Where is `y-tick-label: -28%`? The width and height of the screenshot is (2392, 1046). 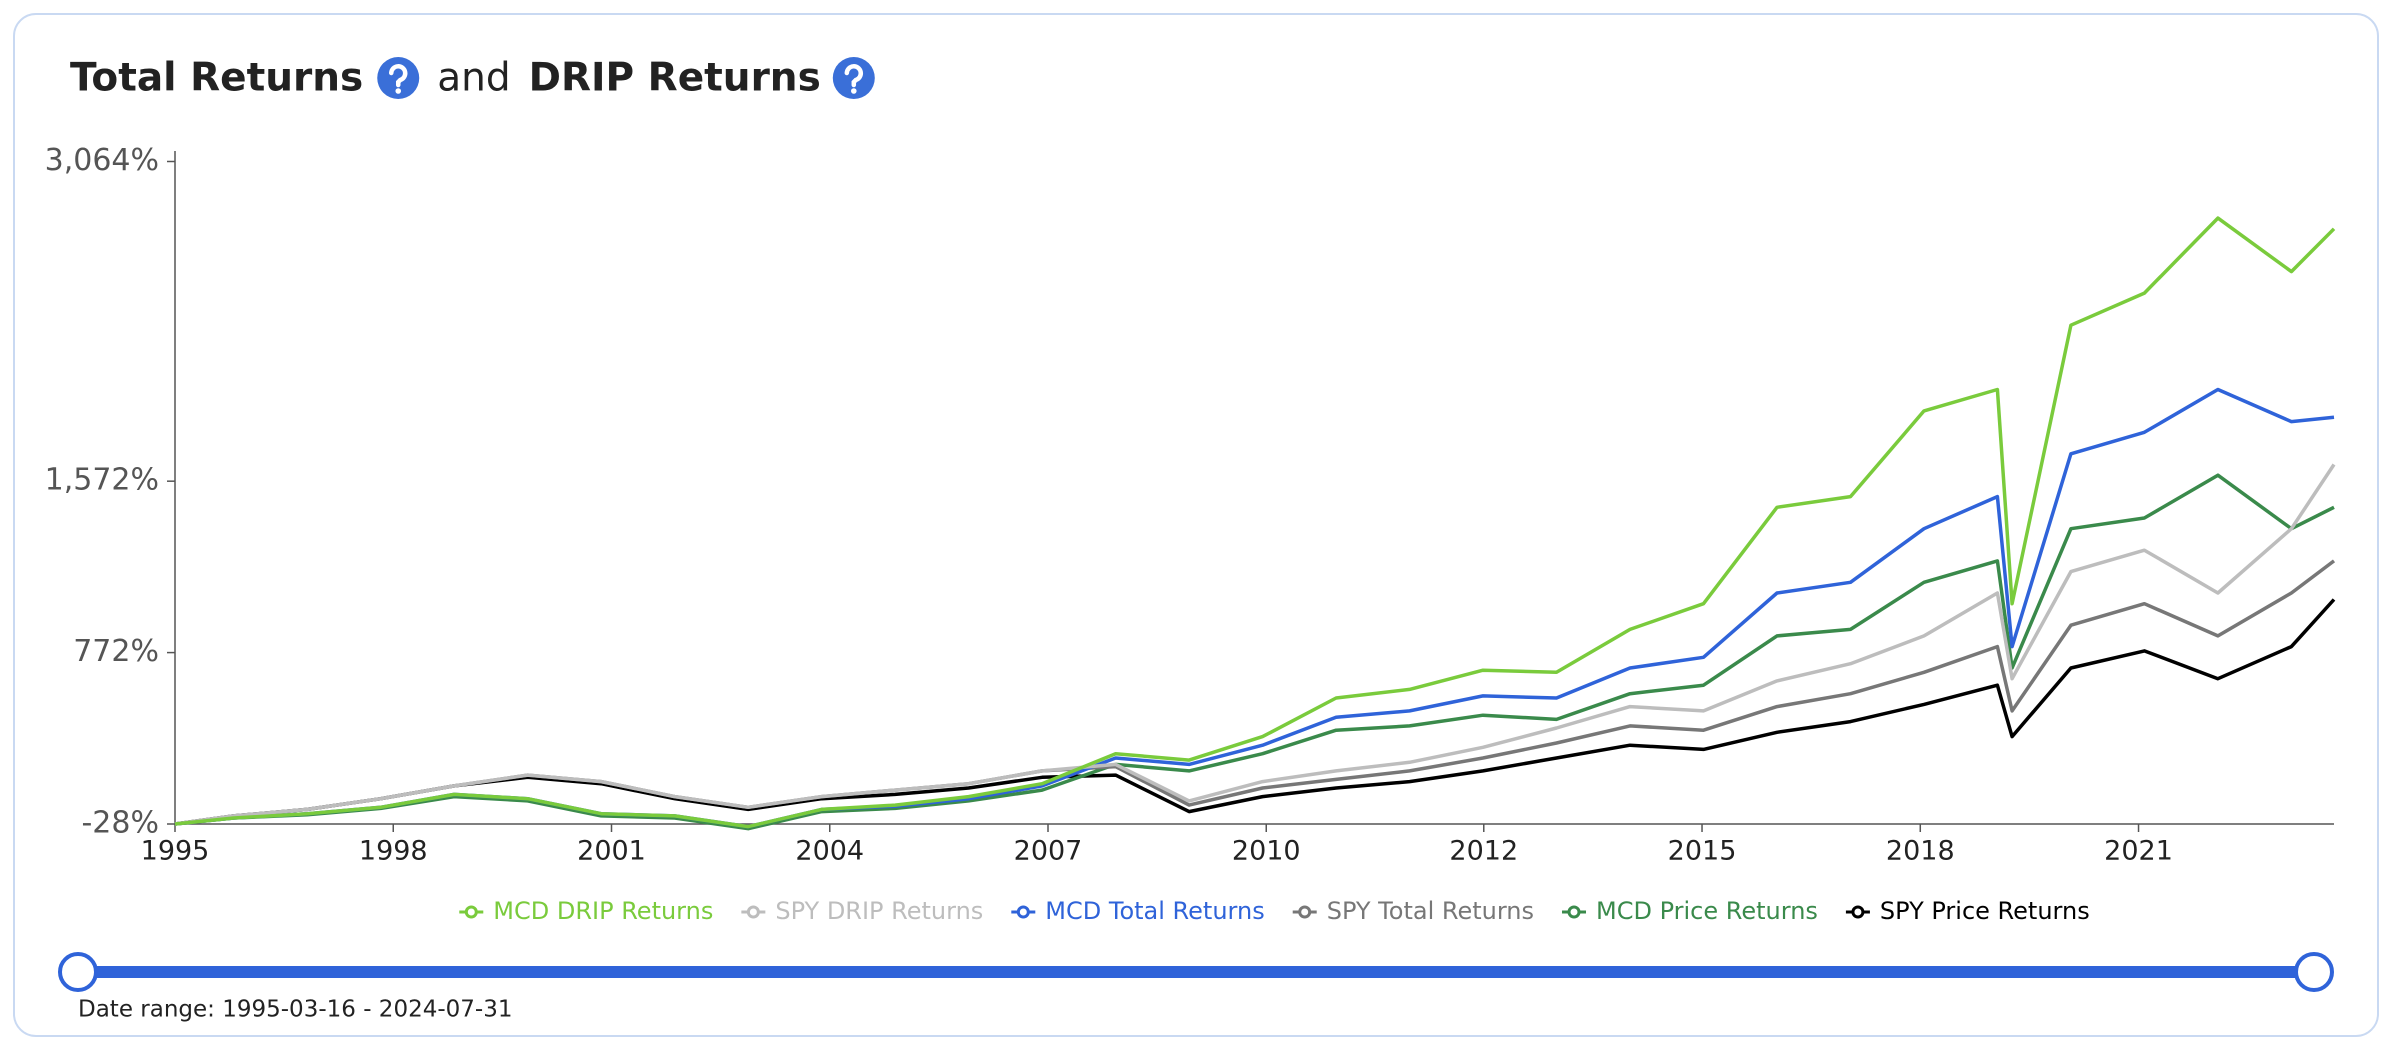 y-tick-label: -28% is located at coordinates (120, 823).